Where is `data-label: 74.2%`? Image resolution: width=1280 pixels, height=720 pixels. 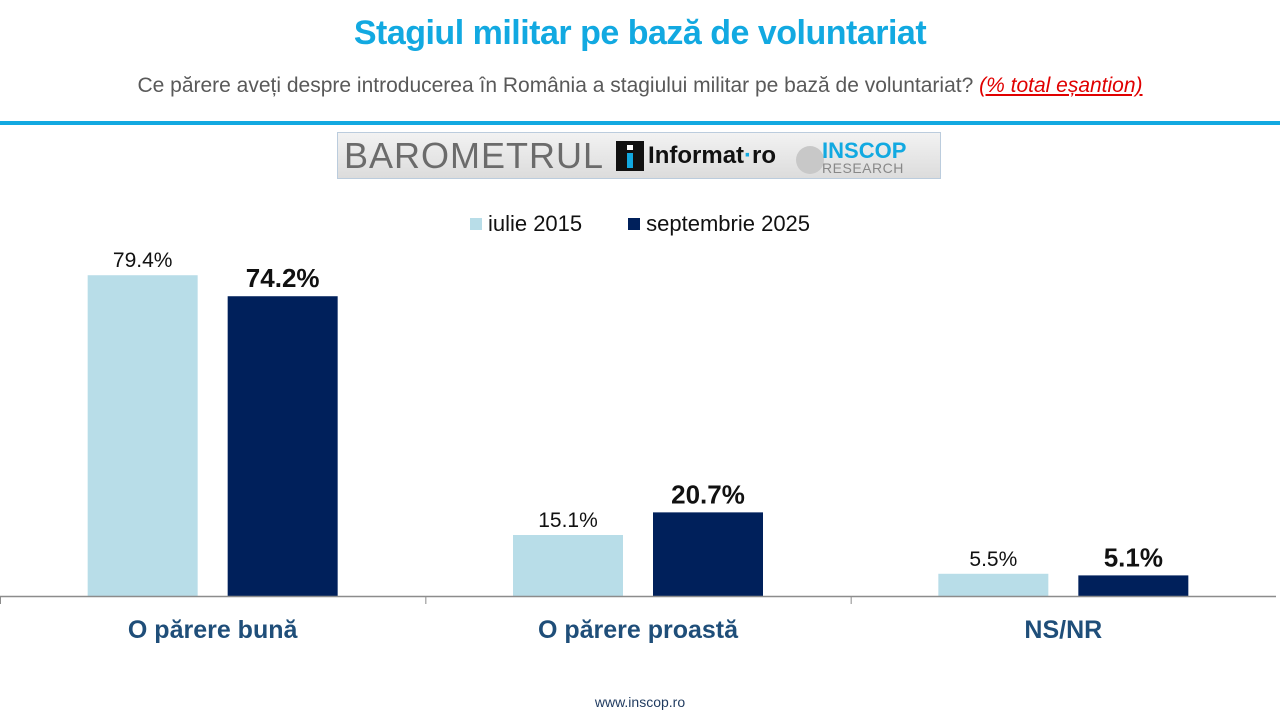 data-label: 74.2% is located at coordinates (283, 278).